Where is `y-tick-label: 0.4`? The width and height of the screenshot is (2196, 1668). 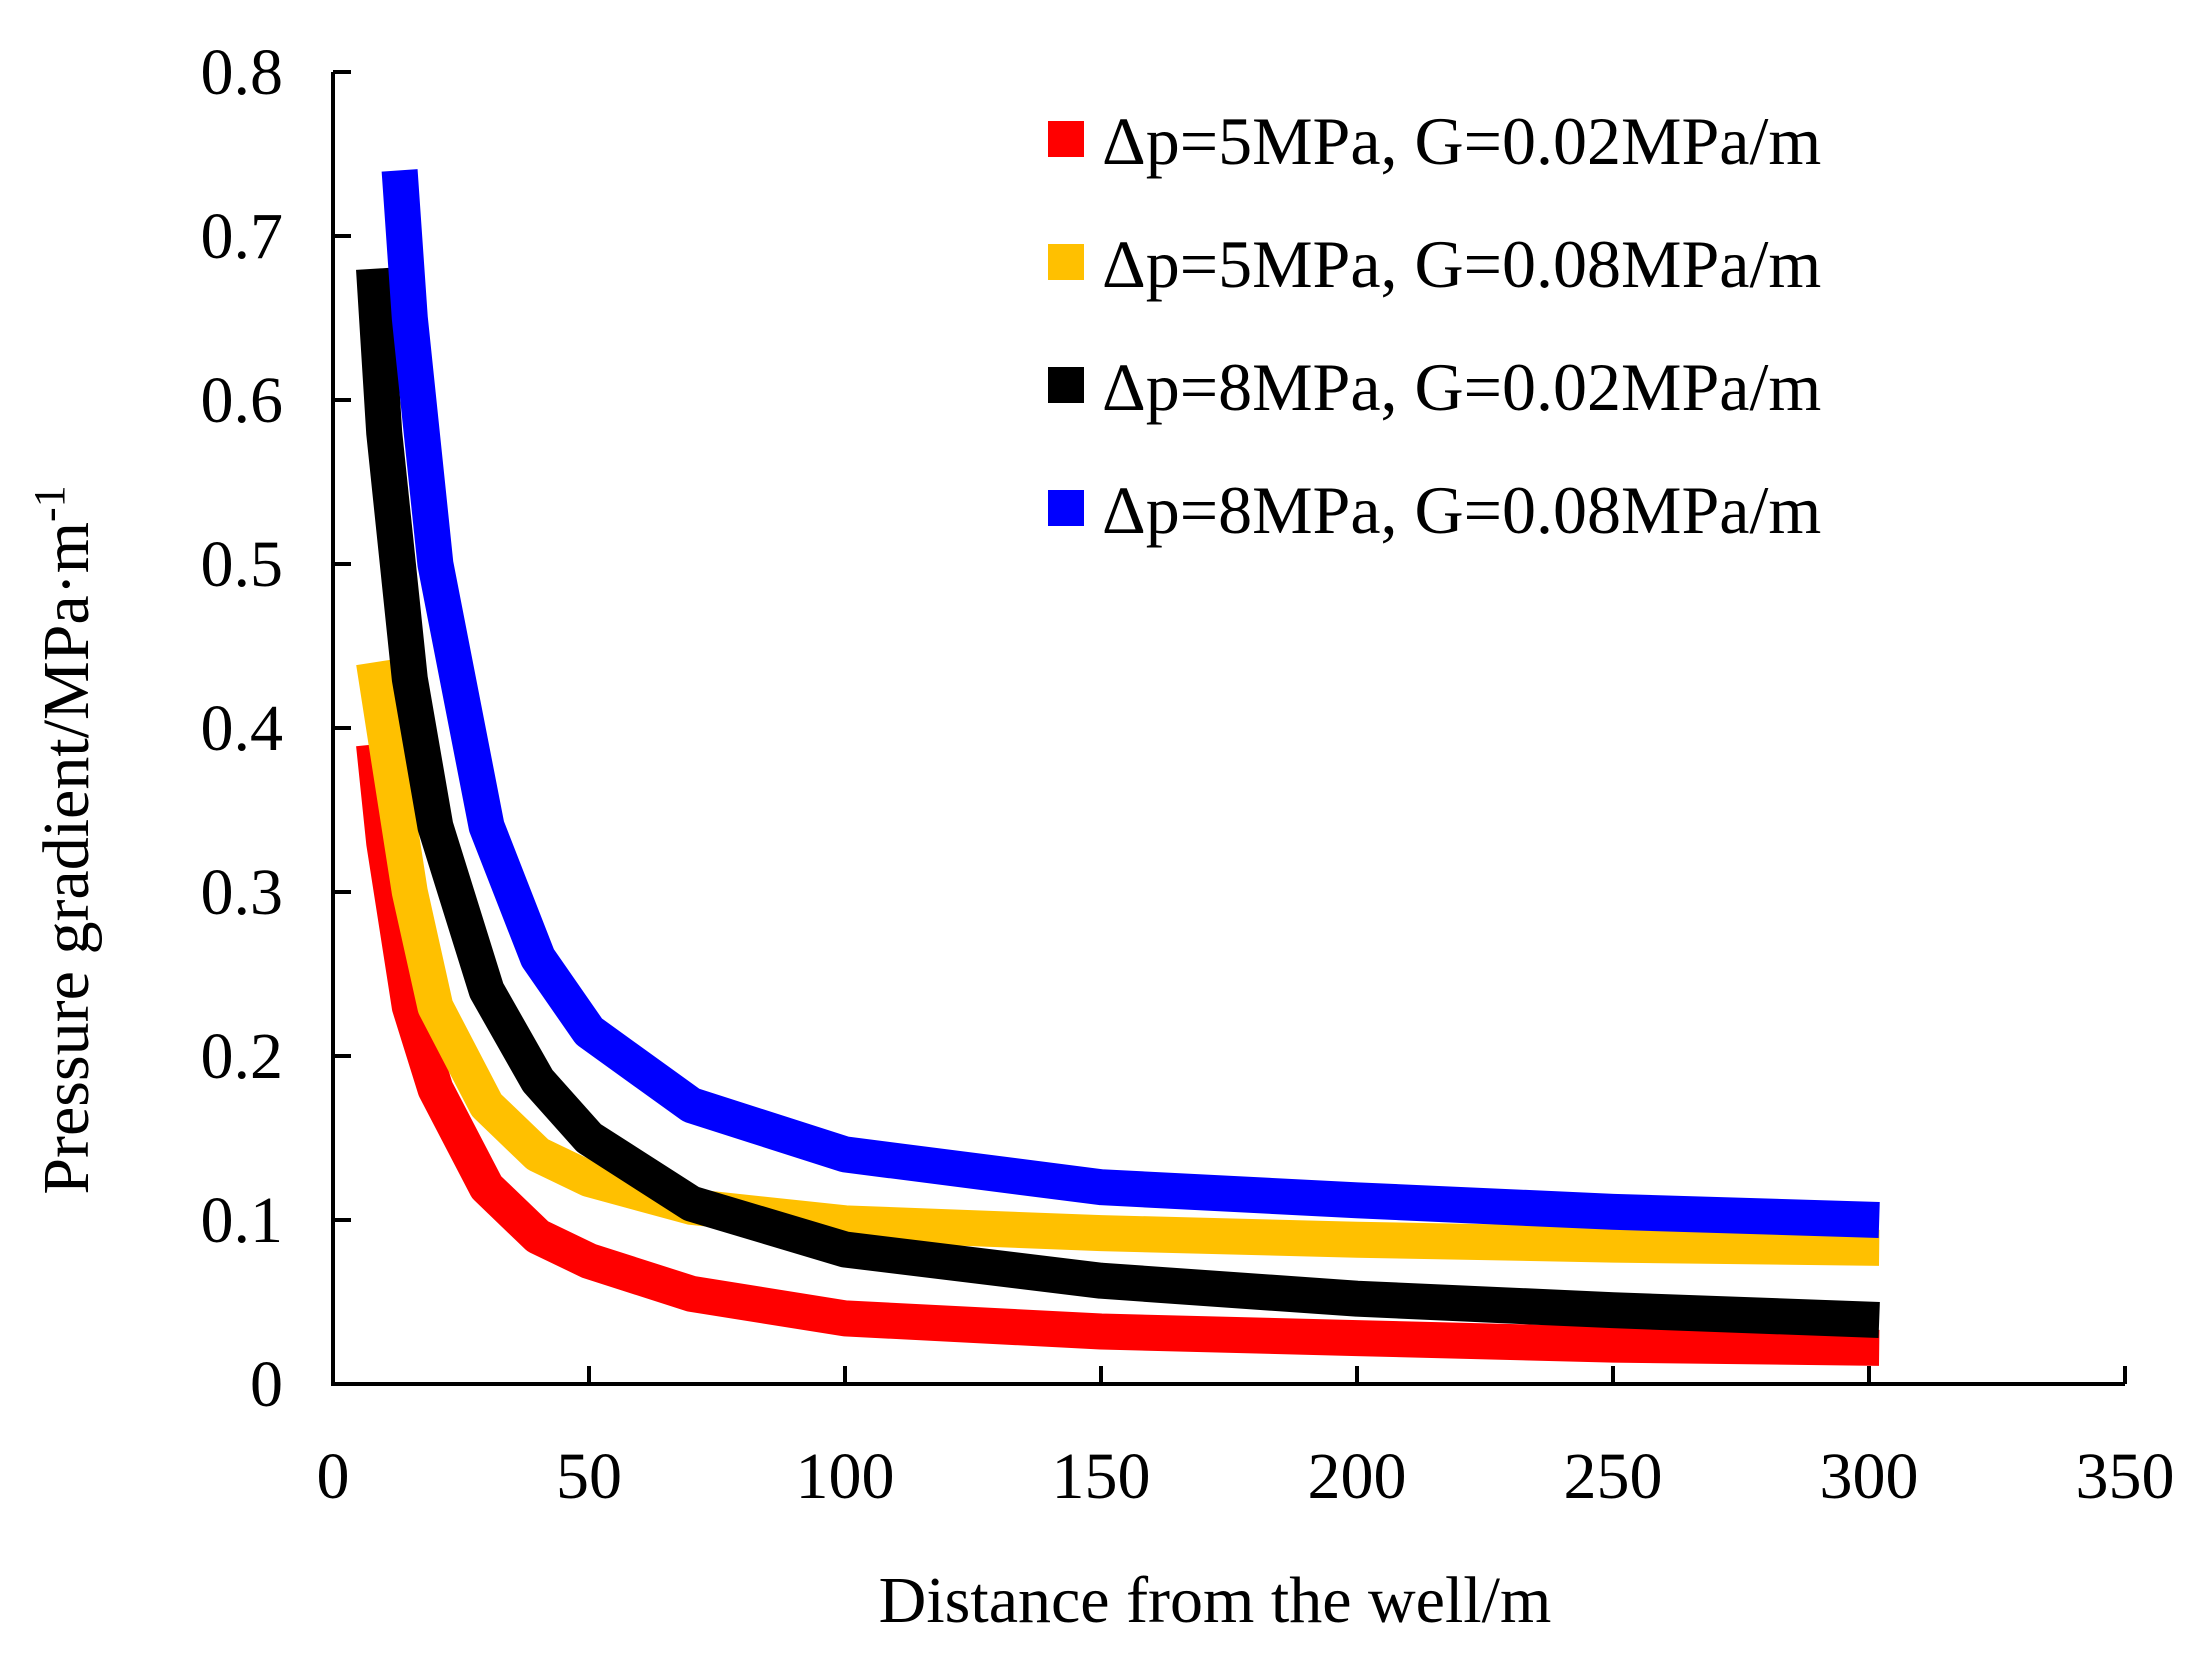 y-tick-label: 0.4 is located at coordinates (242, 728).